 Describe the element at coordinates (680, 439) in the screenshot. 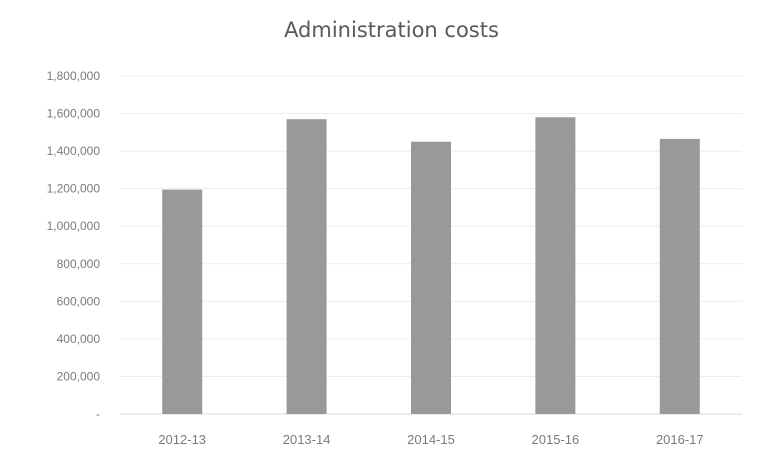

I see `x-tick-label: 2016-17` at that location.